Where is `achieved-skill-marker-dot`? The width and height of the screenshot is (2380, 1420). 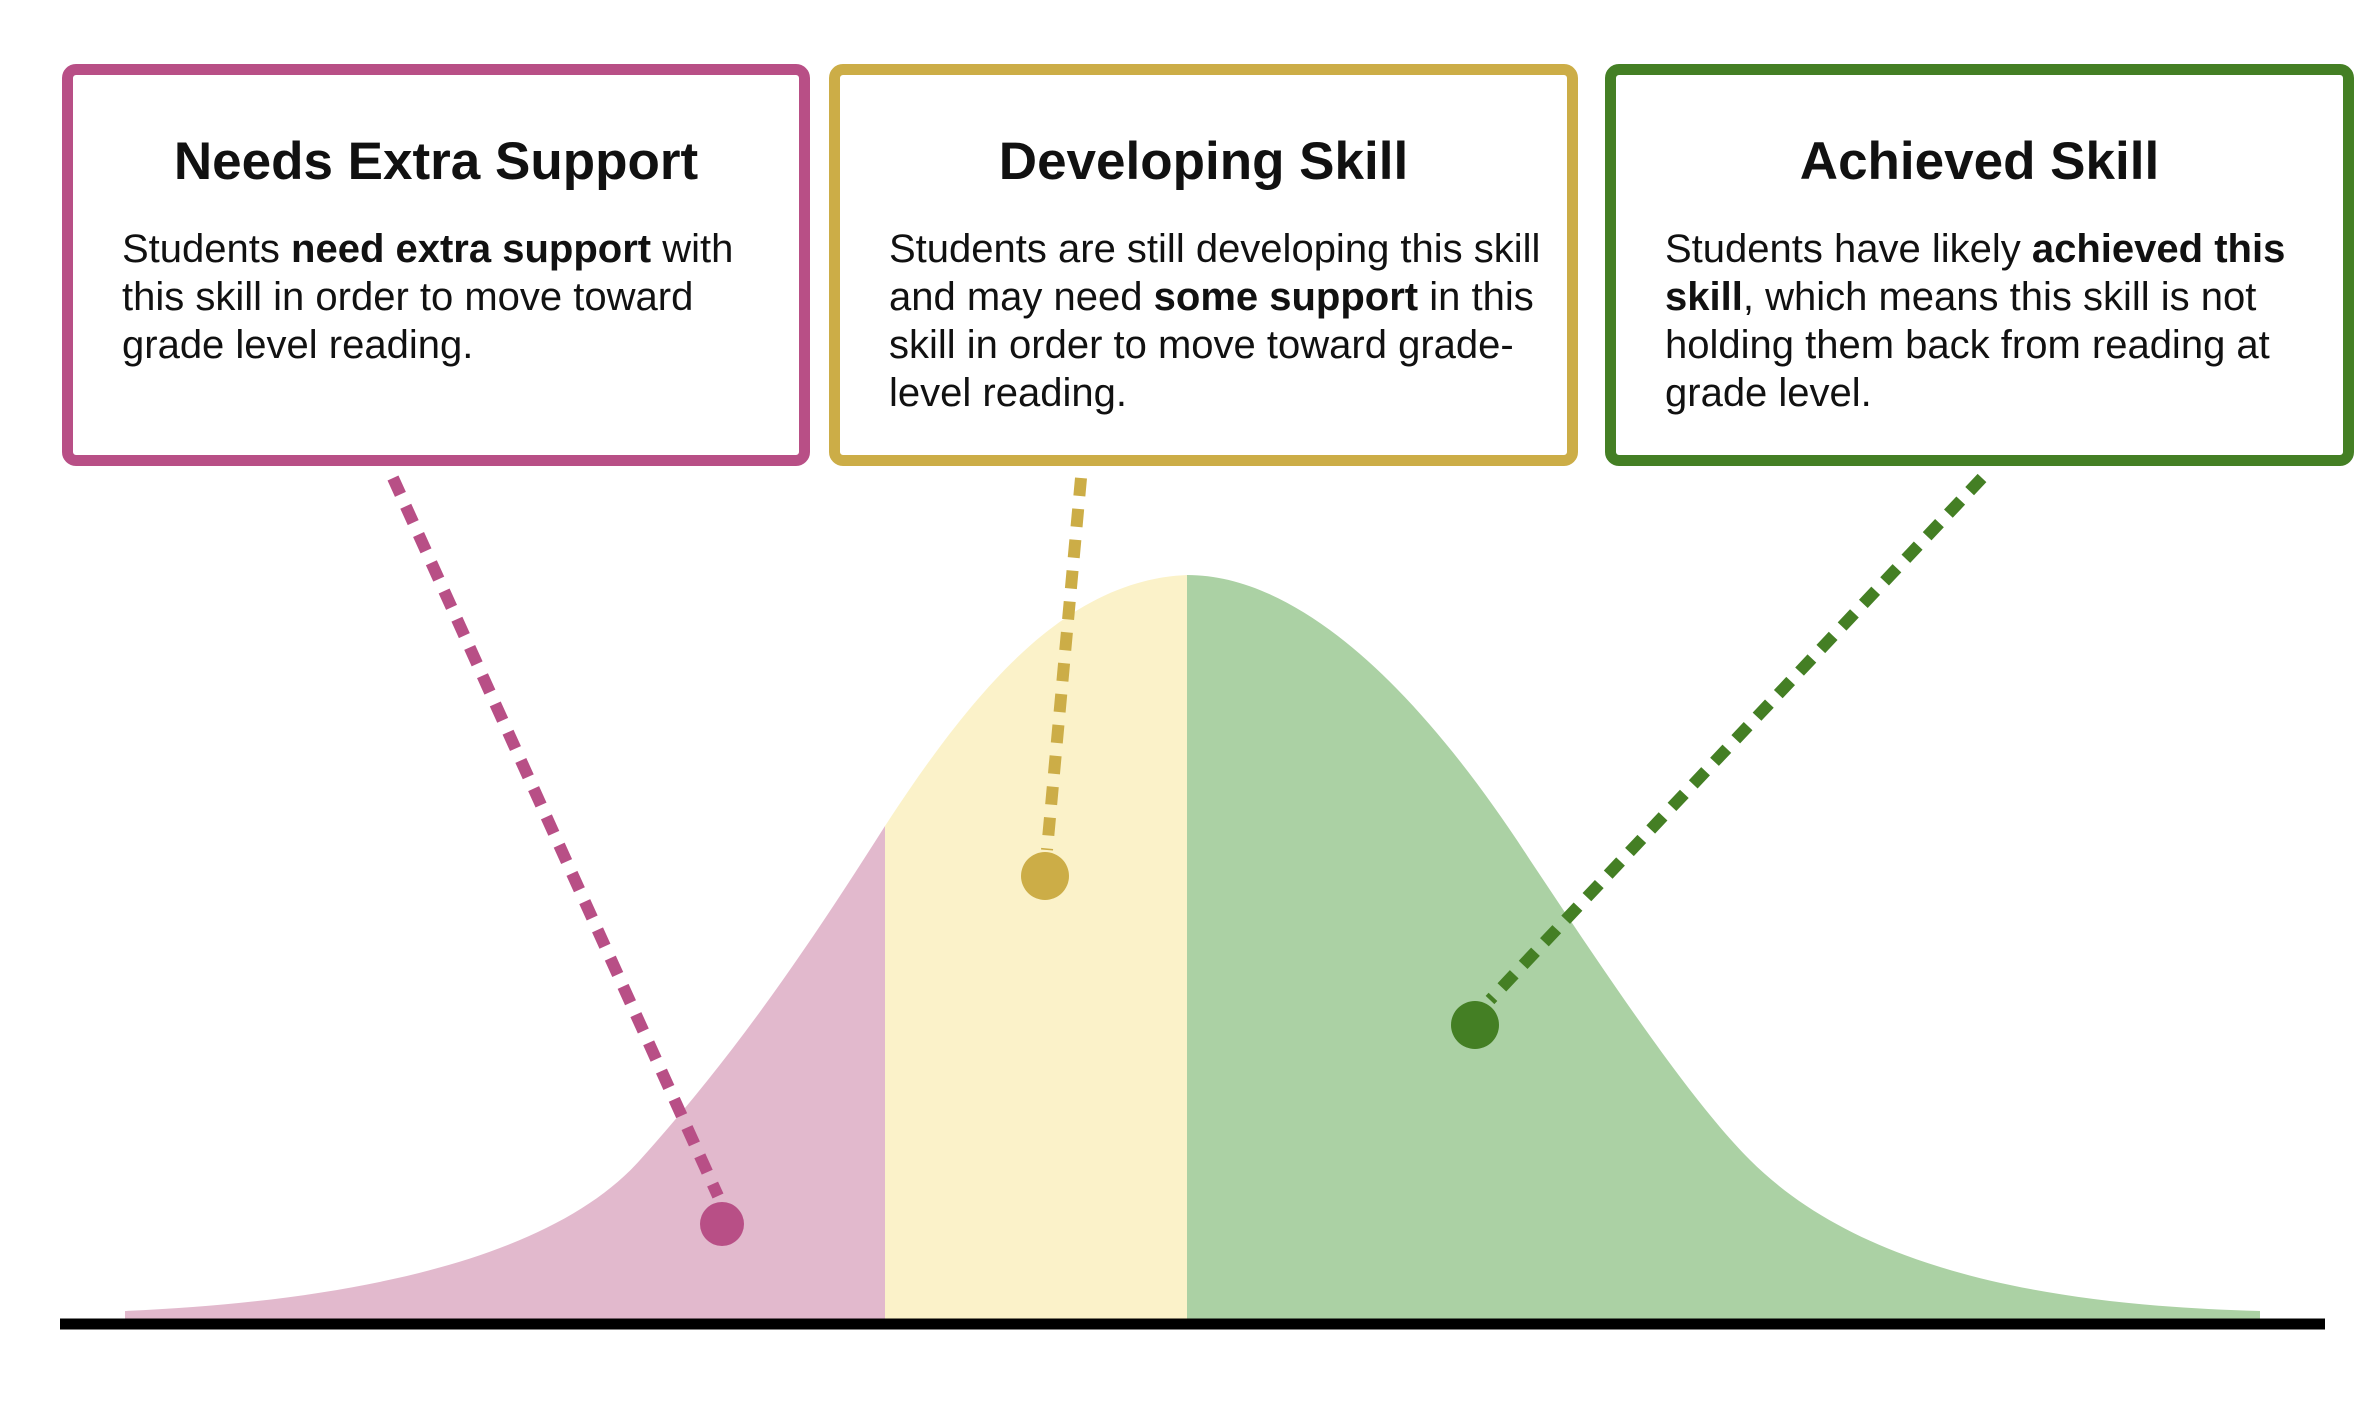
achieved-skill-marker-dot is located at coordinates (1475, 1025).